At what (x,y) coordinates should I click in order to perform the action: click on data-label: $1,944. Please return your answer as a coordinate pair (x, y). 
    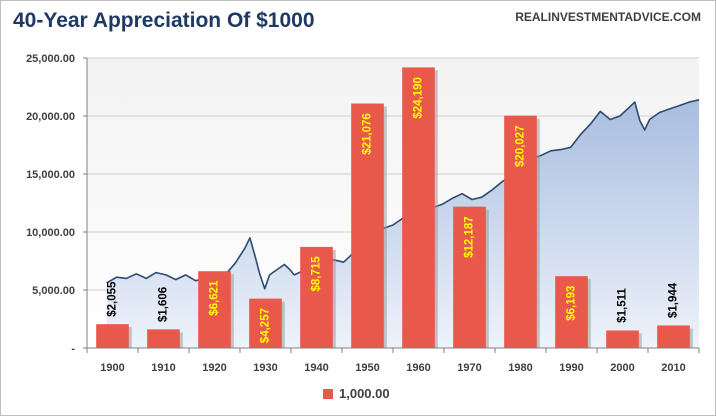
    Looking at the image, I should click on (674, 300).